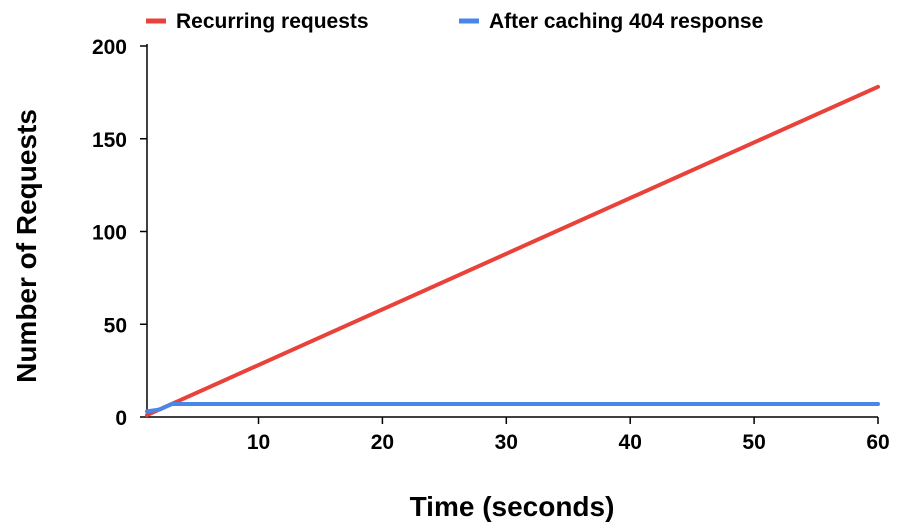 The image size is (899, 525). I want to click on y-tick-label: 100, so click(109, 233).